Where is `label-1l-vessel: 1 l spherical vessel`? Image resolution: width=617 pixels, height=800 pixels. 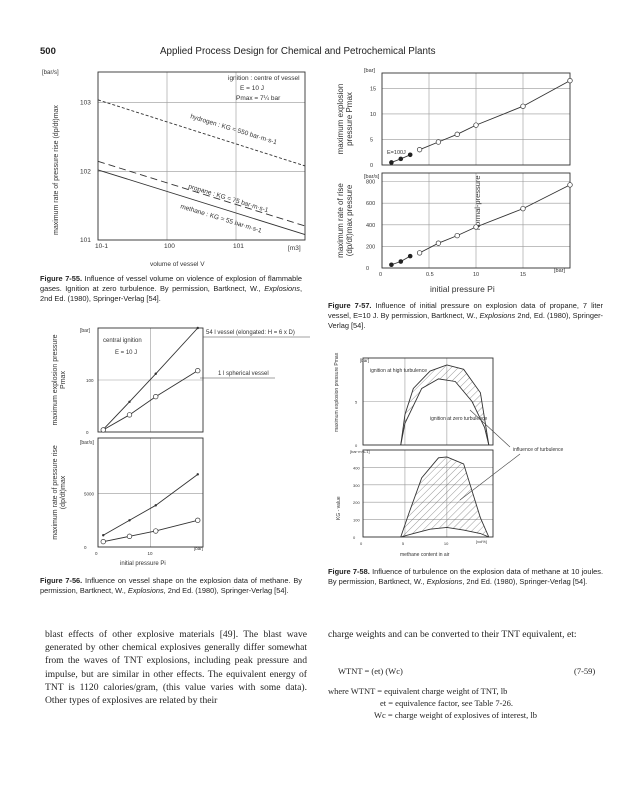 label-1l-vessel: 1 l spherical vessel is located at coordinates (243, 374).